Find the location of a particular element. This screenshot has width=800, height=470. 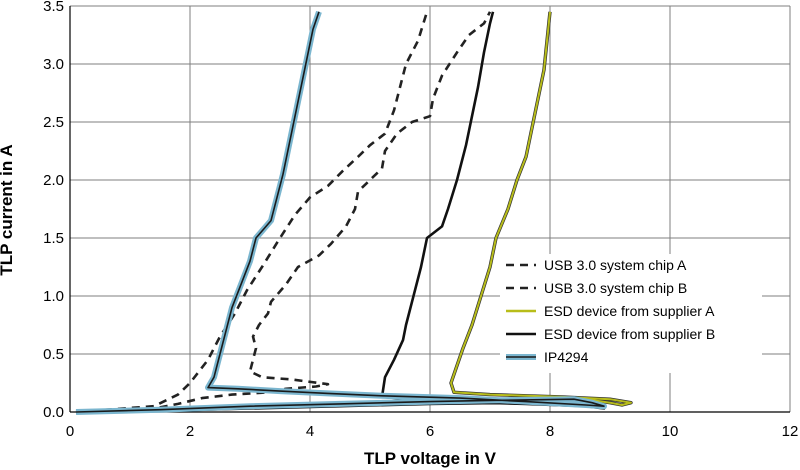

x-tick-label: 0 is located at coordinates (70, 431).